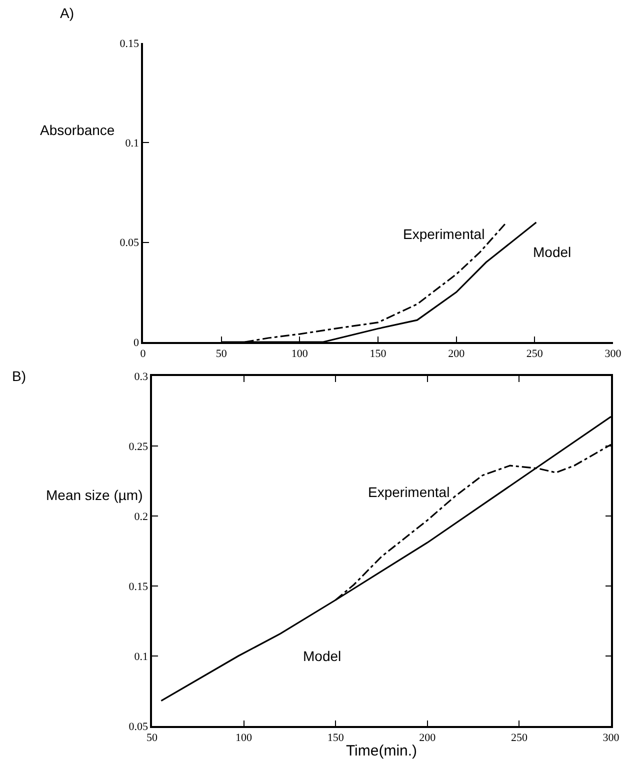 This screenshot has height=771, width=623. I want to click on text: B), so click(19, 376).